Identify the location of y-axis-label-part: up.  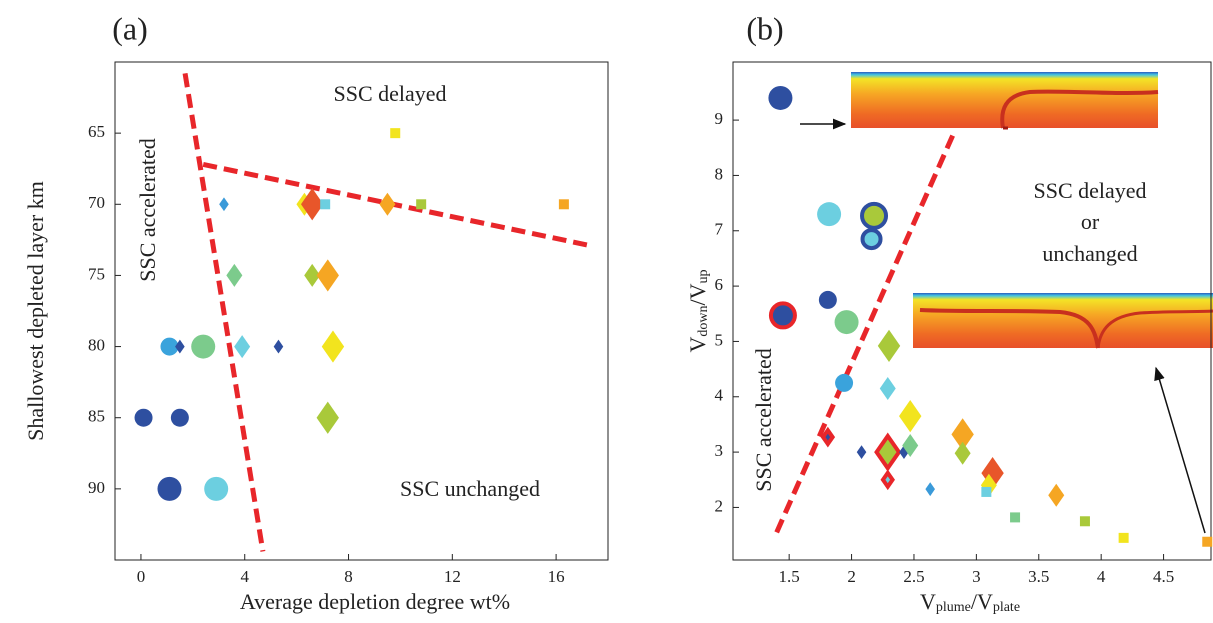
(703, 276).